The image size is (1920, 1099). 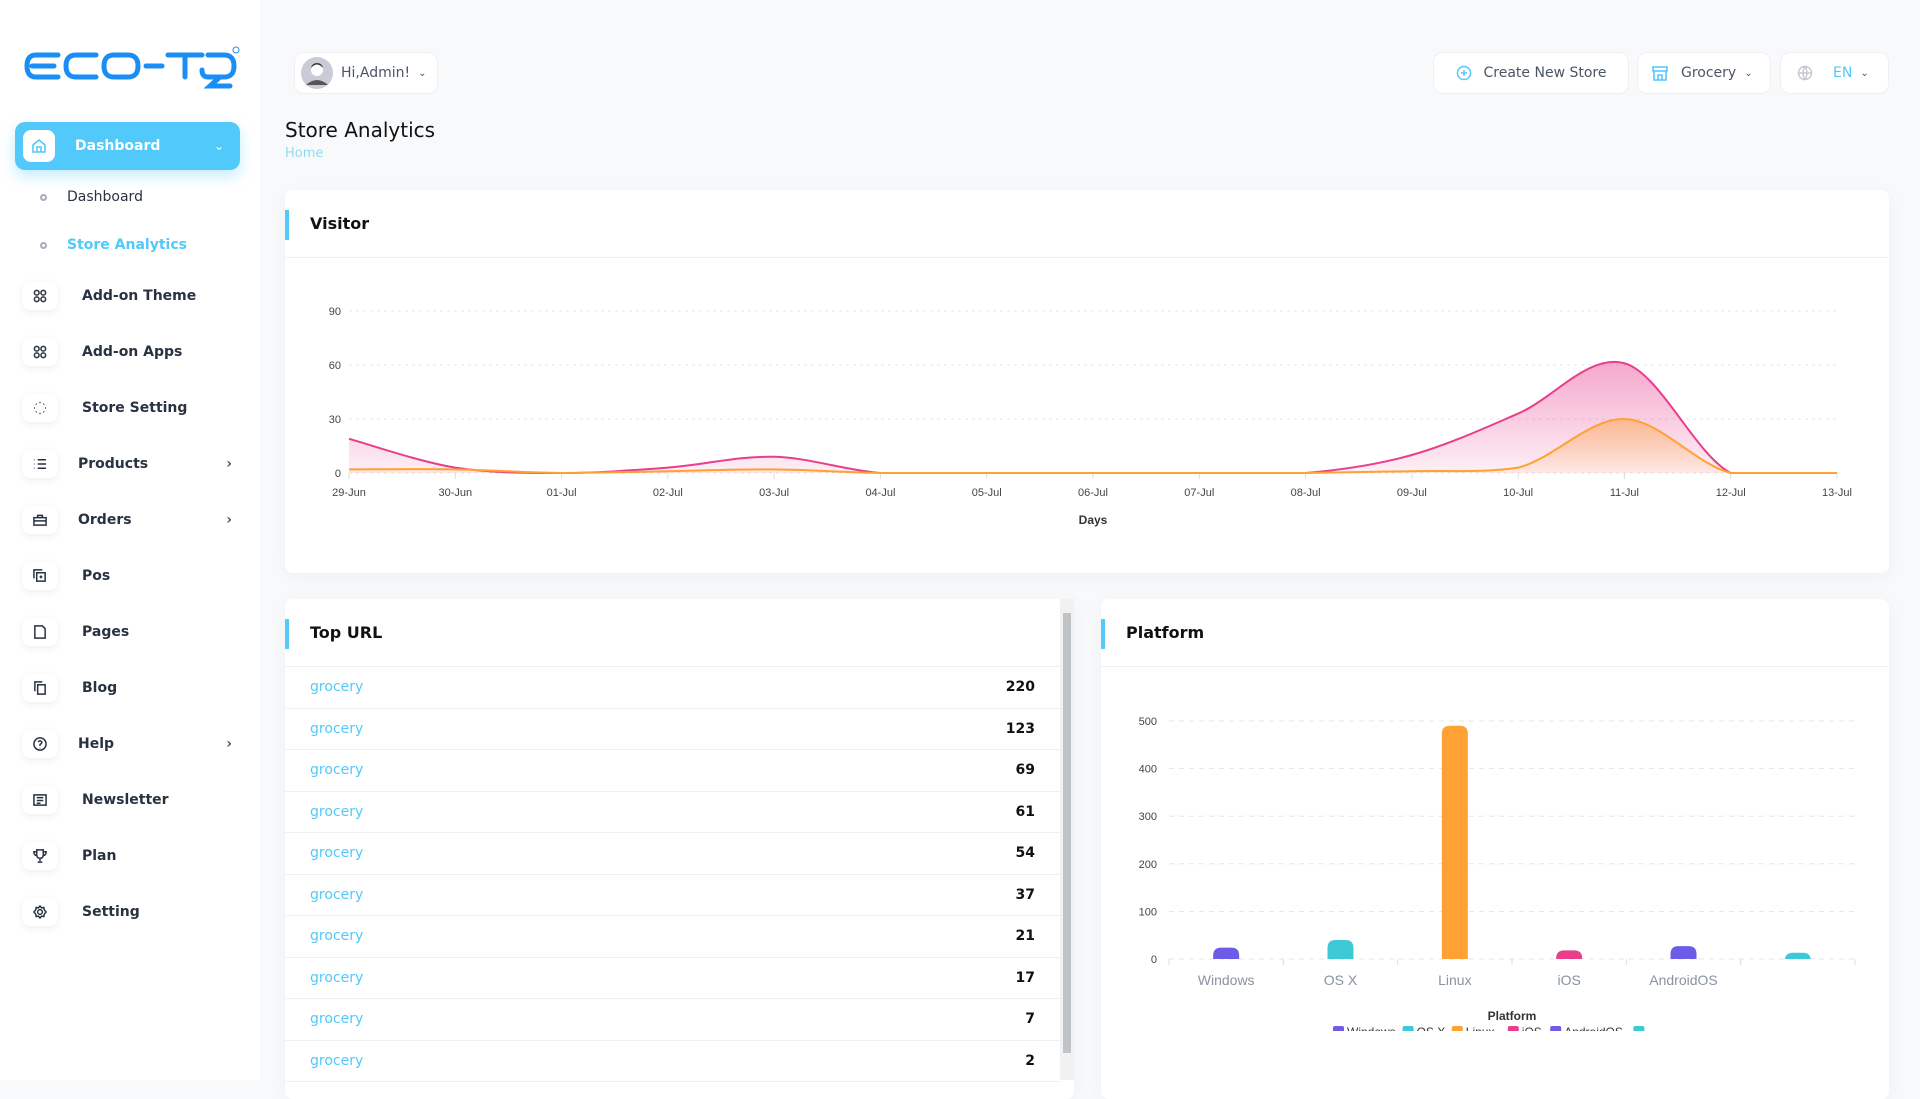 What do you see at coordinates (1025, 894) in the screenshot?
I see `url-count: 37` at bounding box center [1025, 894].